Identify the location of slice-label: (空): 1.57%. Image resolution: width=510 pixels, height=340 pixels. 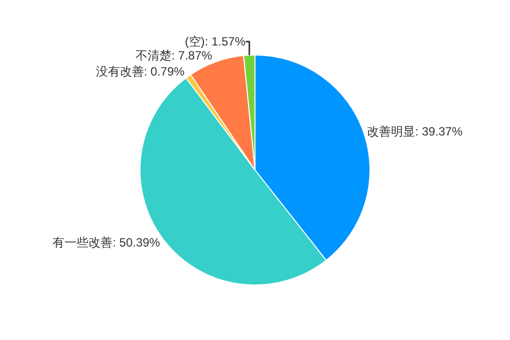
(215, 41).